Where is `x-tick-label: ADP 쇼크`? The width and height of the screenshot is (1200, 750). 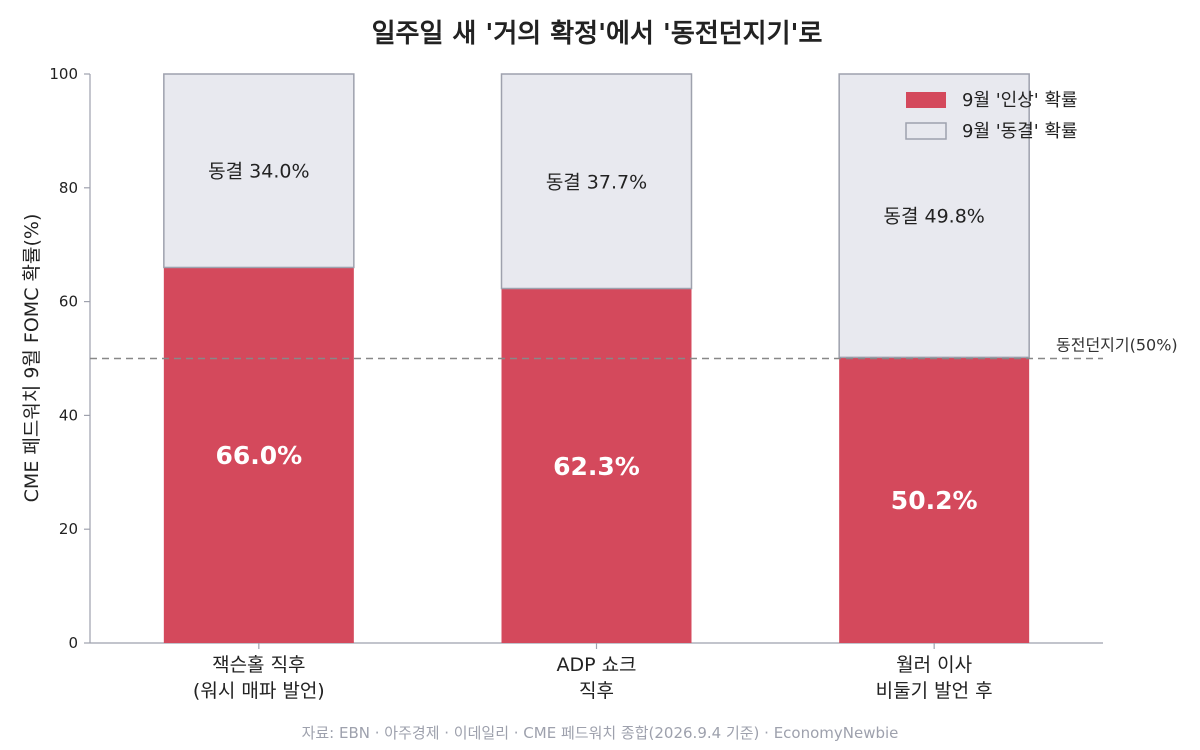
x-tick-label: ADP 쇼크 is located at coordinates (596, 665).